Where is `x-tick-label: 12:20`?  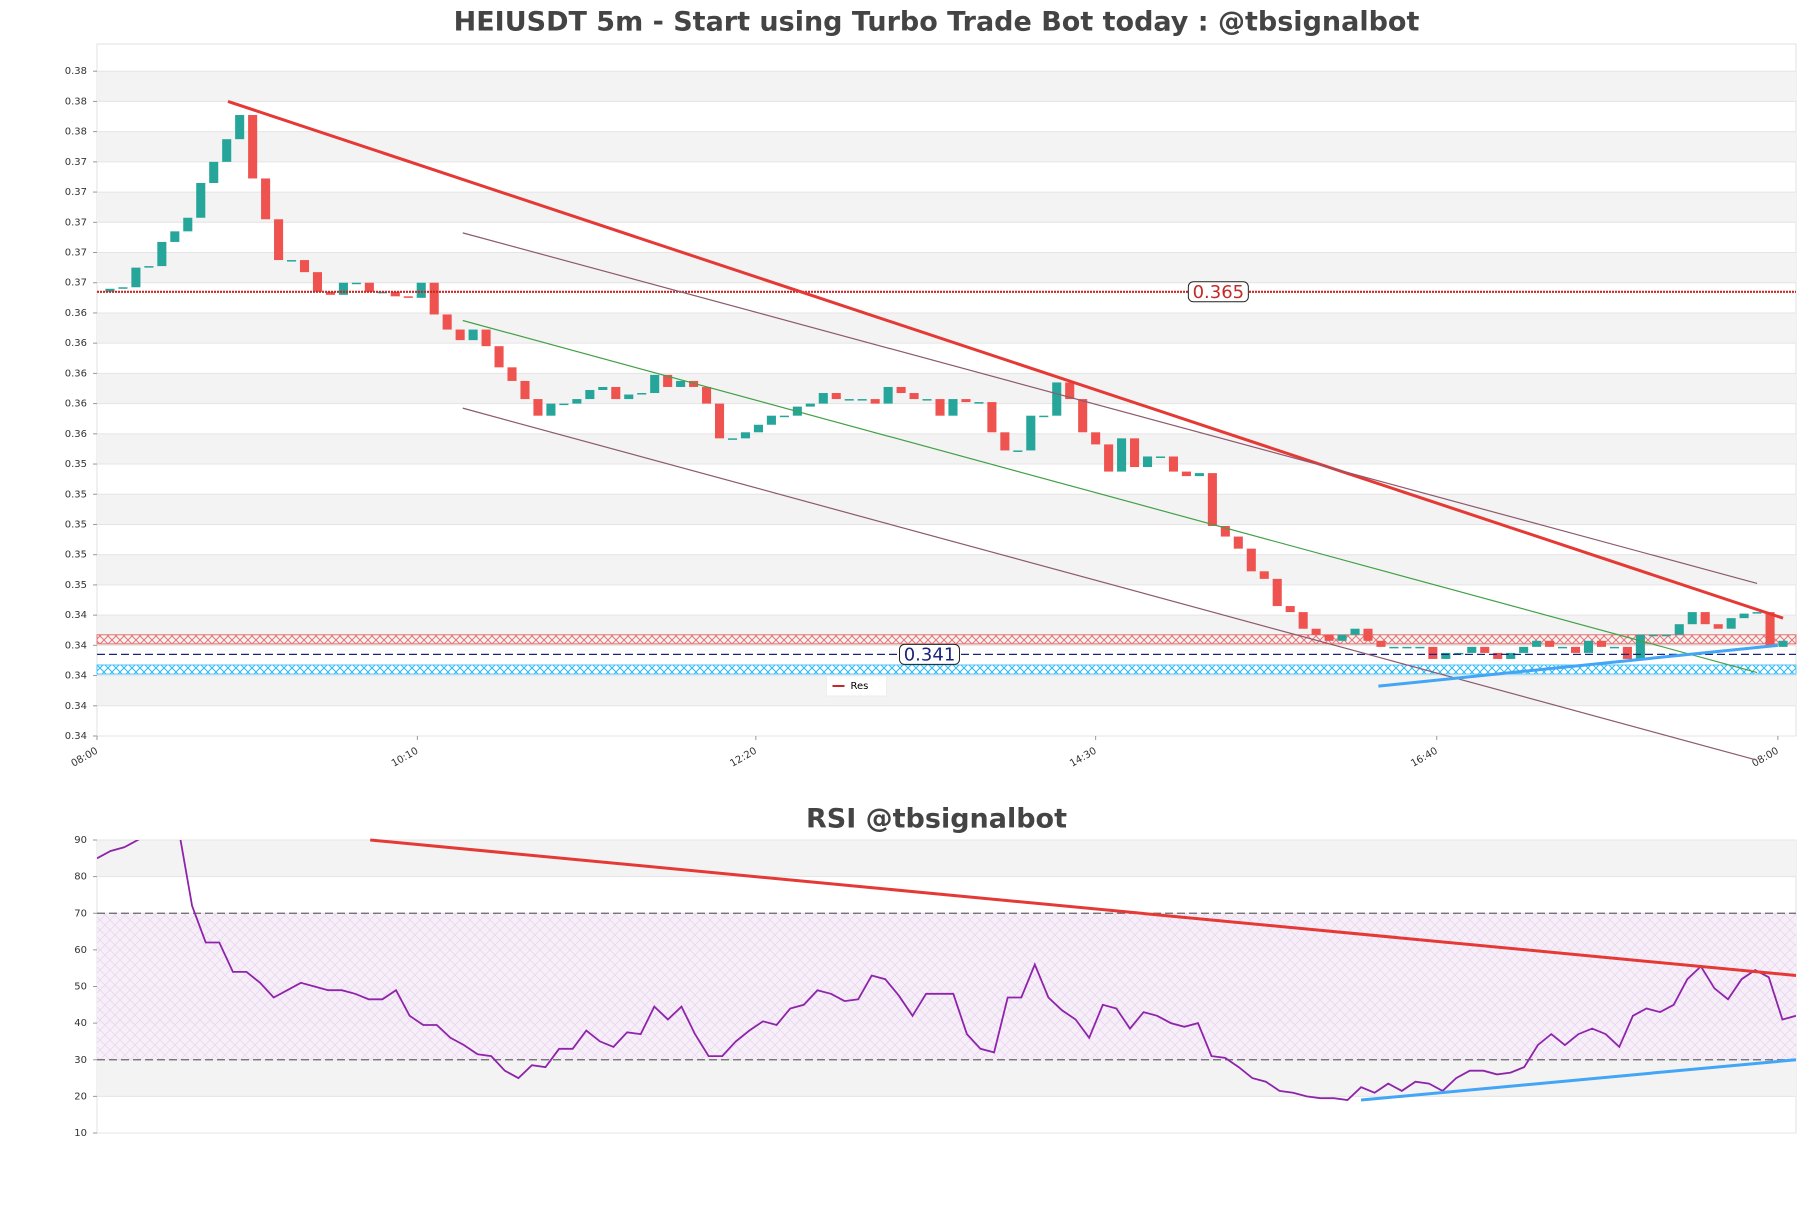 x-tick-label: 12:20 is located at coordinates (743, 758).